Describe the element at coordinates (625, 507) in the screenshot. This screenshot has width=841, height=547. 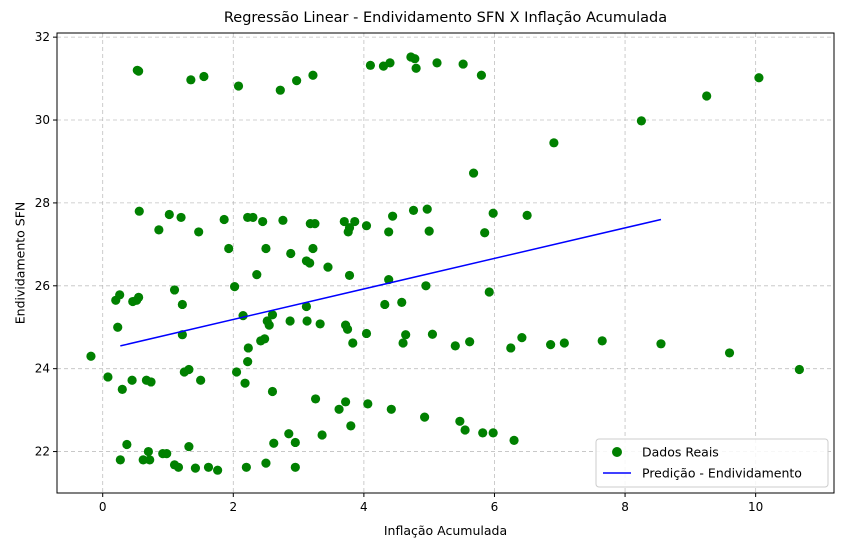
I see `x-tick-label: 8` at that location.